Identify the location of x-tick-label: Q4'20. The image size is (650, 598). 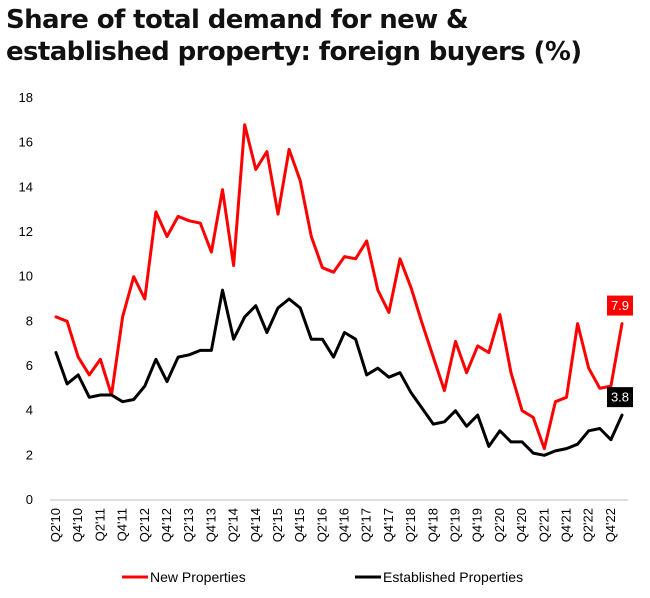
(521, 525).